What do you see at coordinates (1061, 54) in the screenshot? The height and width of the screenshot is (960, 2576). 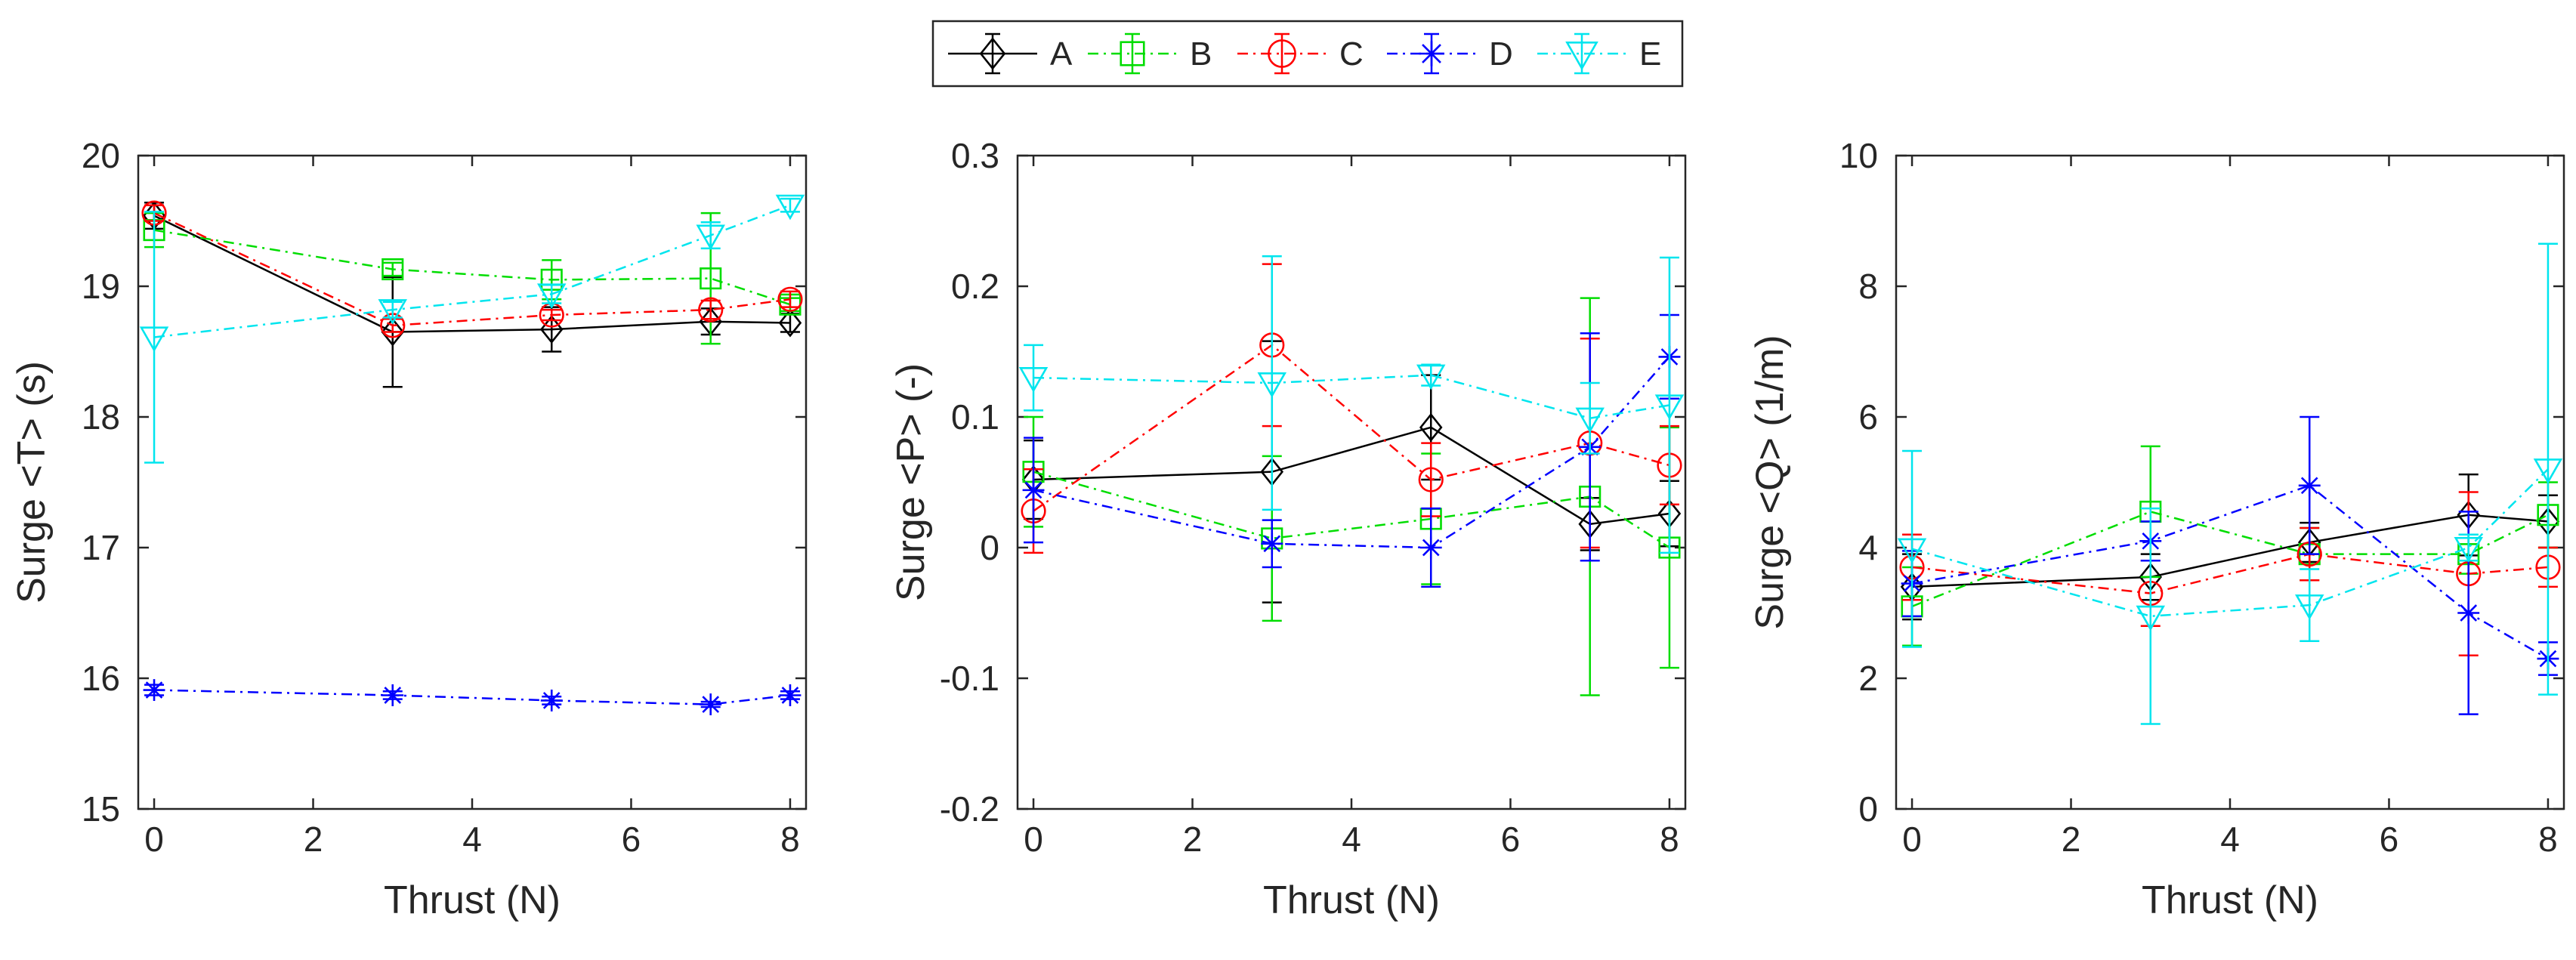 I see `legend-label-a: A` at bounding box center [1061, 54].